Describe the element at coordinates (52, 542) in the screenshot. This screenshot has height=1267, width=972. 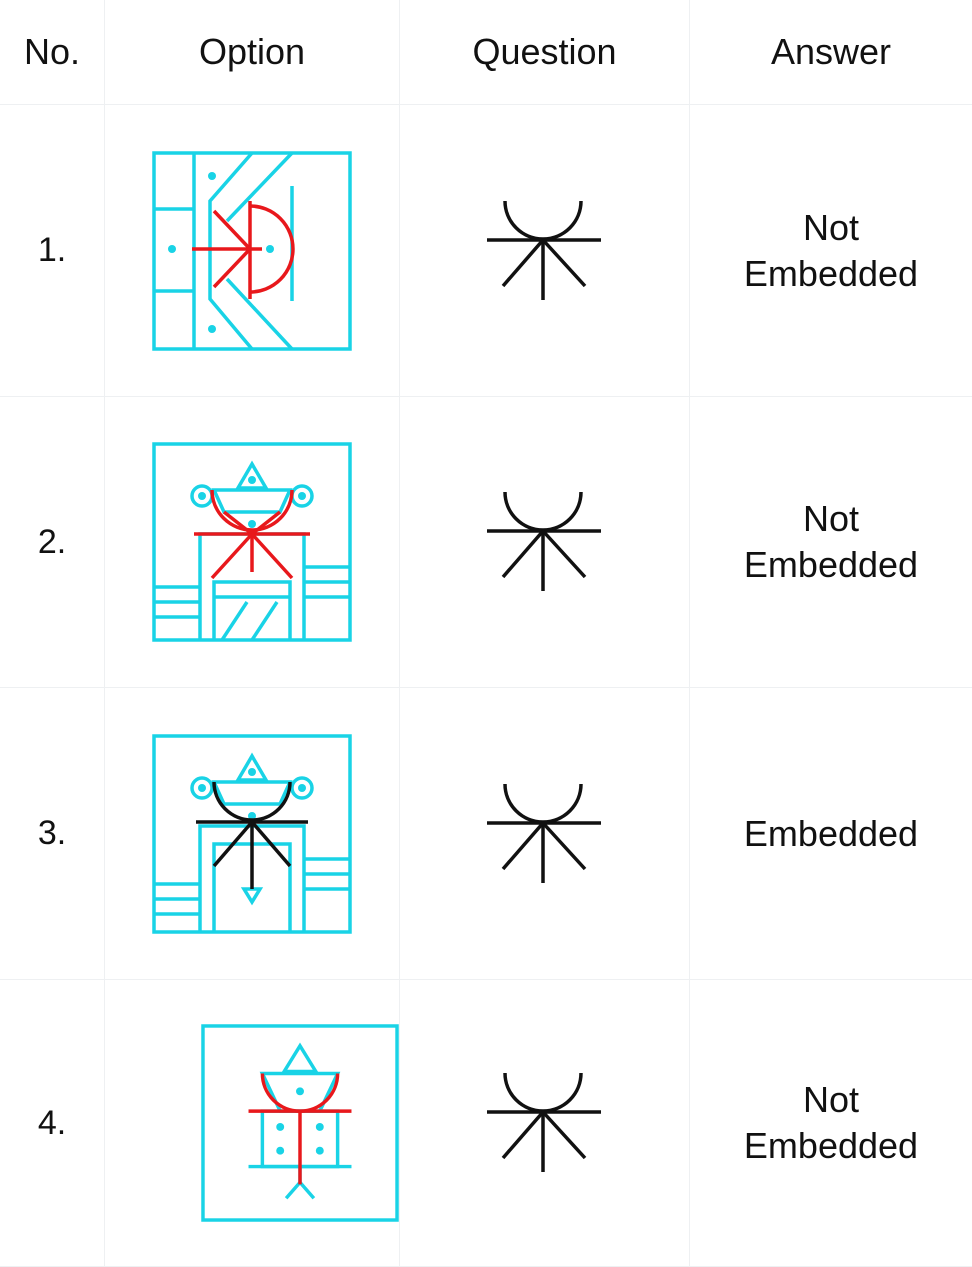
I see `row-number: 2.` at that location.